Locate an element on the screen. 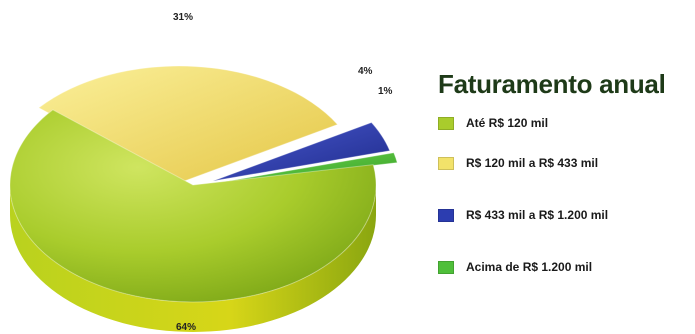 This screenshot has height=334, width=695. slice-acima-1200-mil is located at coordinates (307, 168).